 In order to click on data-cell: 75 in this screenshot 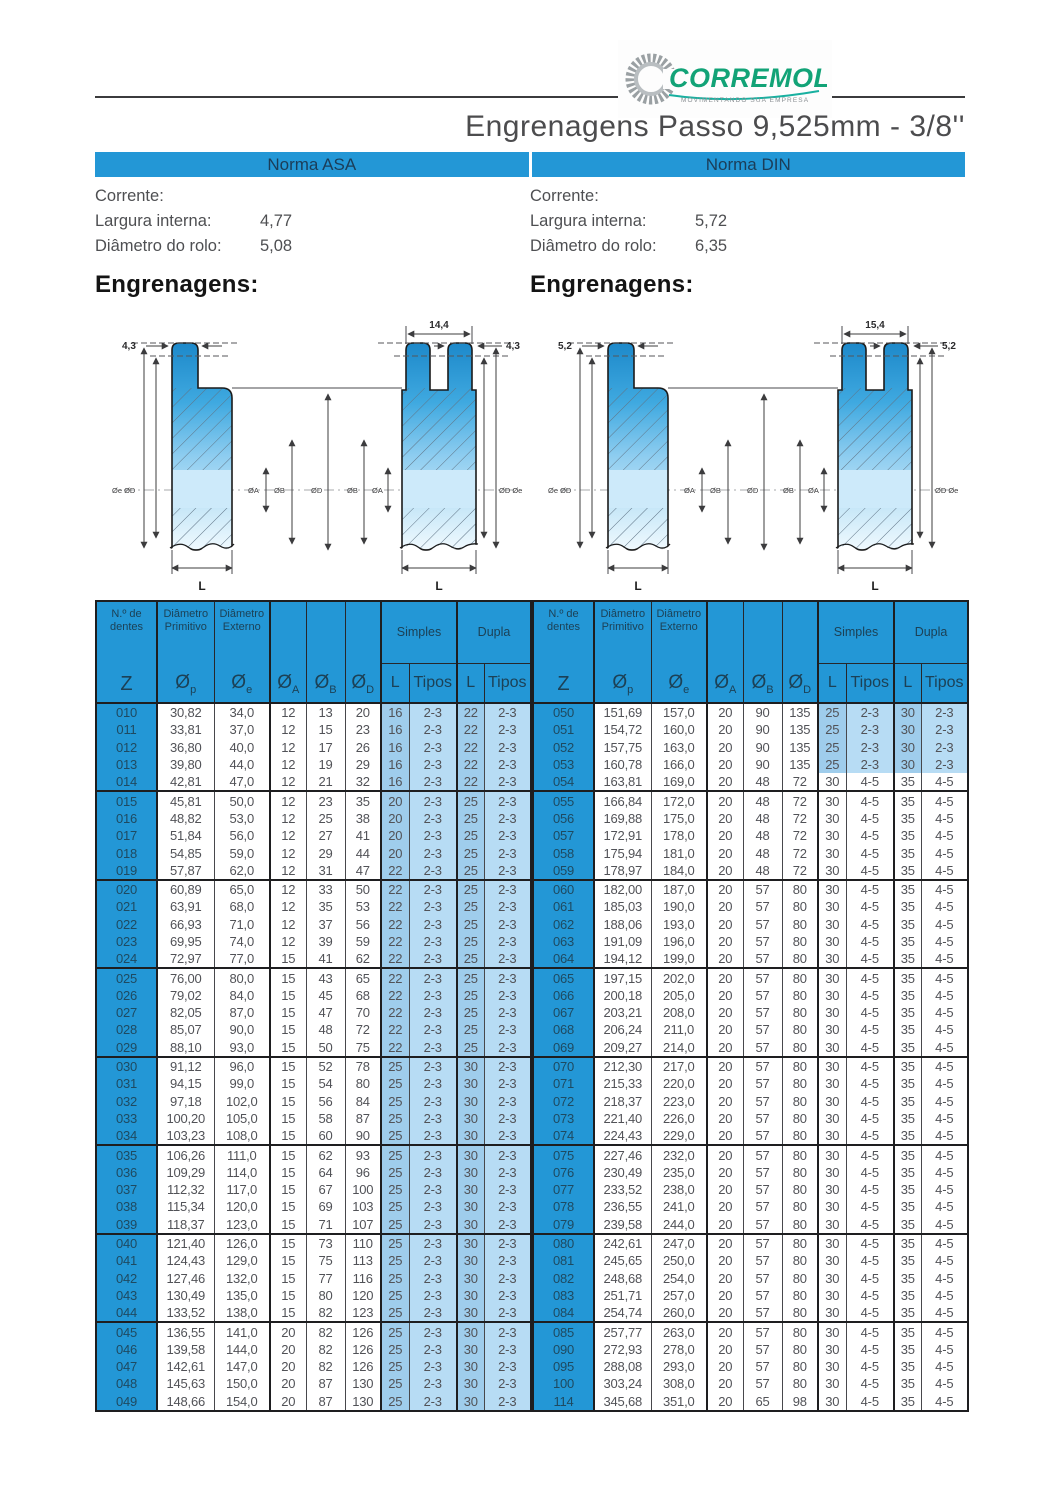, I will do `click(325, 1261)`.